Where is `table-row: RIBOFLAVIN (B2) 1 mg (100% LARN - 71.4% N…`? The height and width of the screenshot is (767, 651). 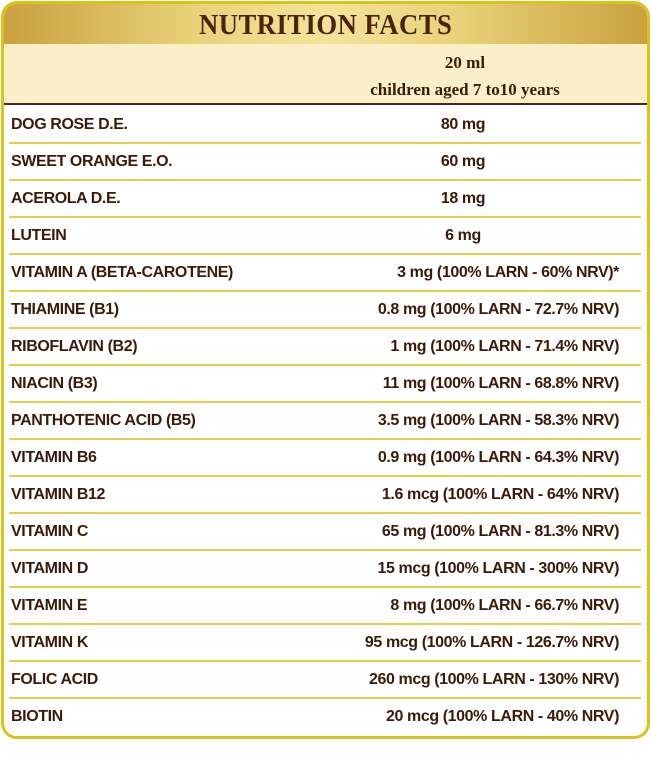 table-row: RIBOFLAVIN (B2) 1 mg (100% LARN - 71.4% N… is located at coordinates (325, 347).